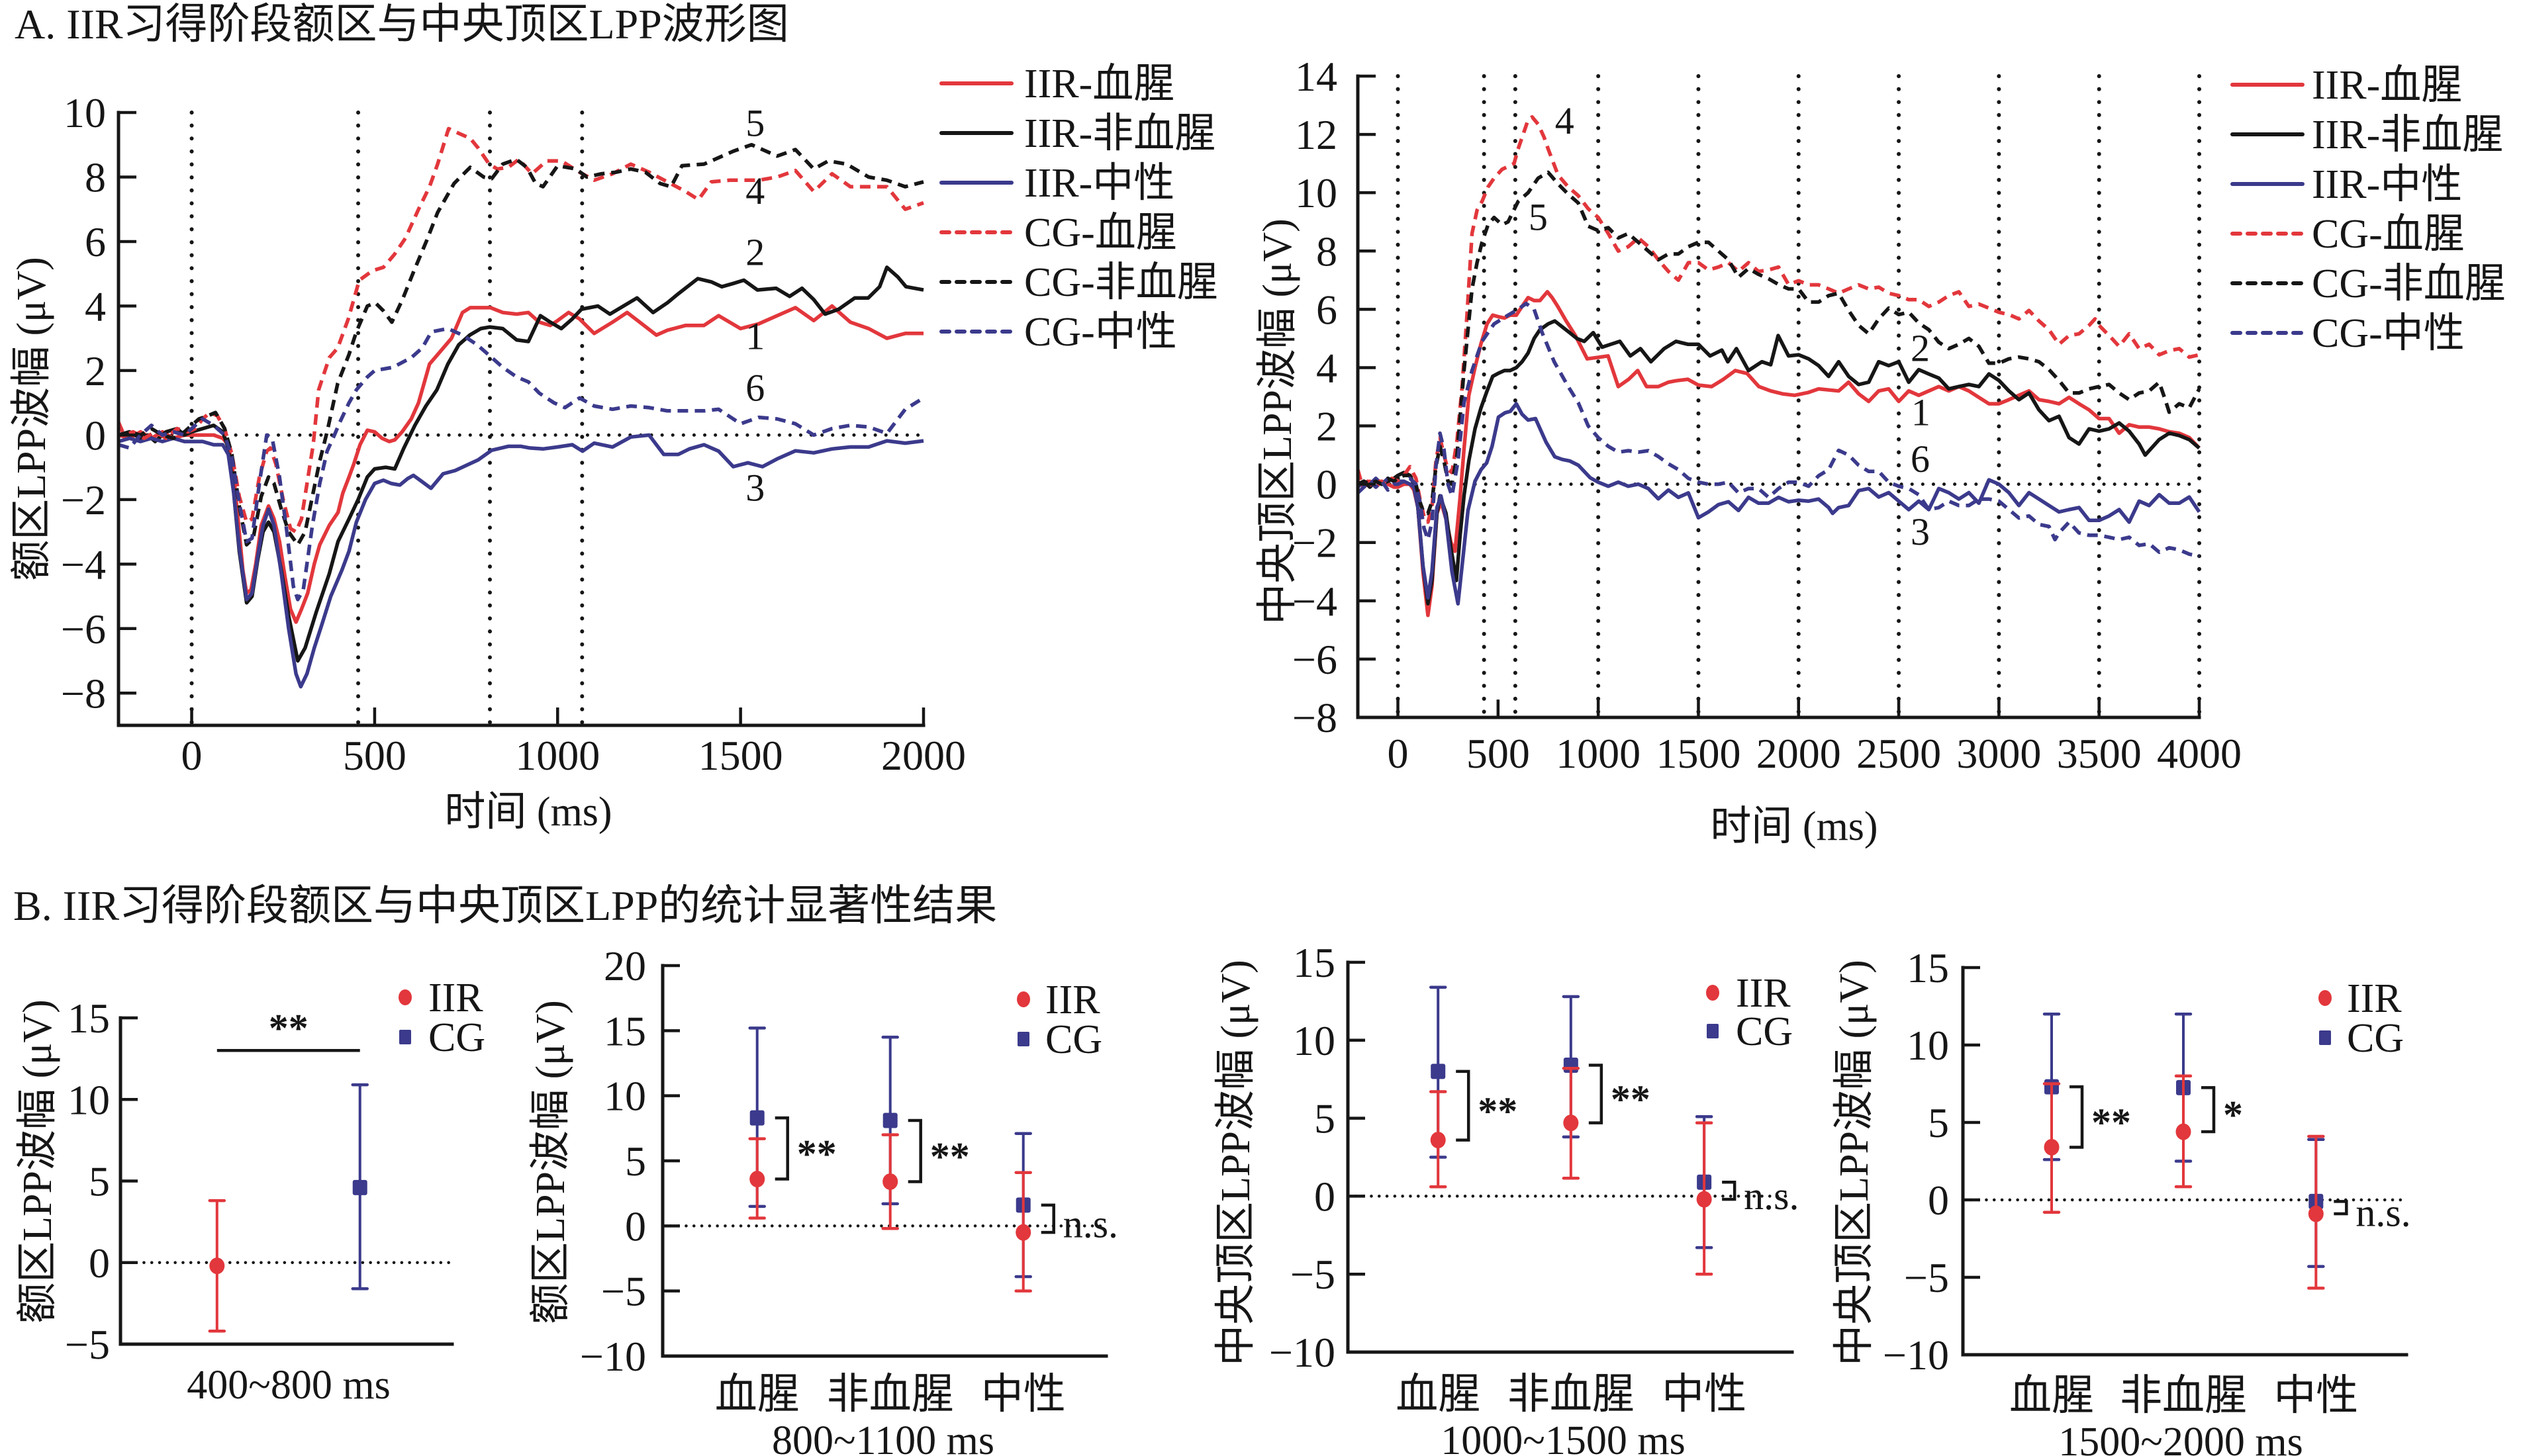 The image size is (2521, 1456). Describe the element at coordinates (755, 387) in the screenshot. I see `curve-number-label: 6` at that location.